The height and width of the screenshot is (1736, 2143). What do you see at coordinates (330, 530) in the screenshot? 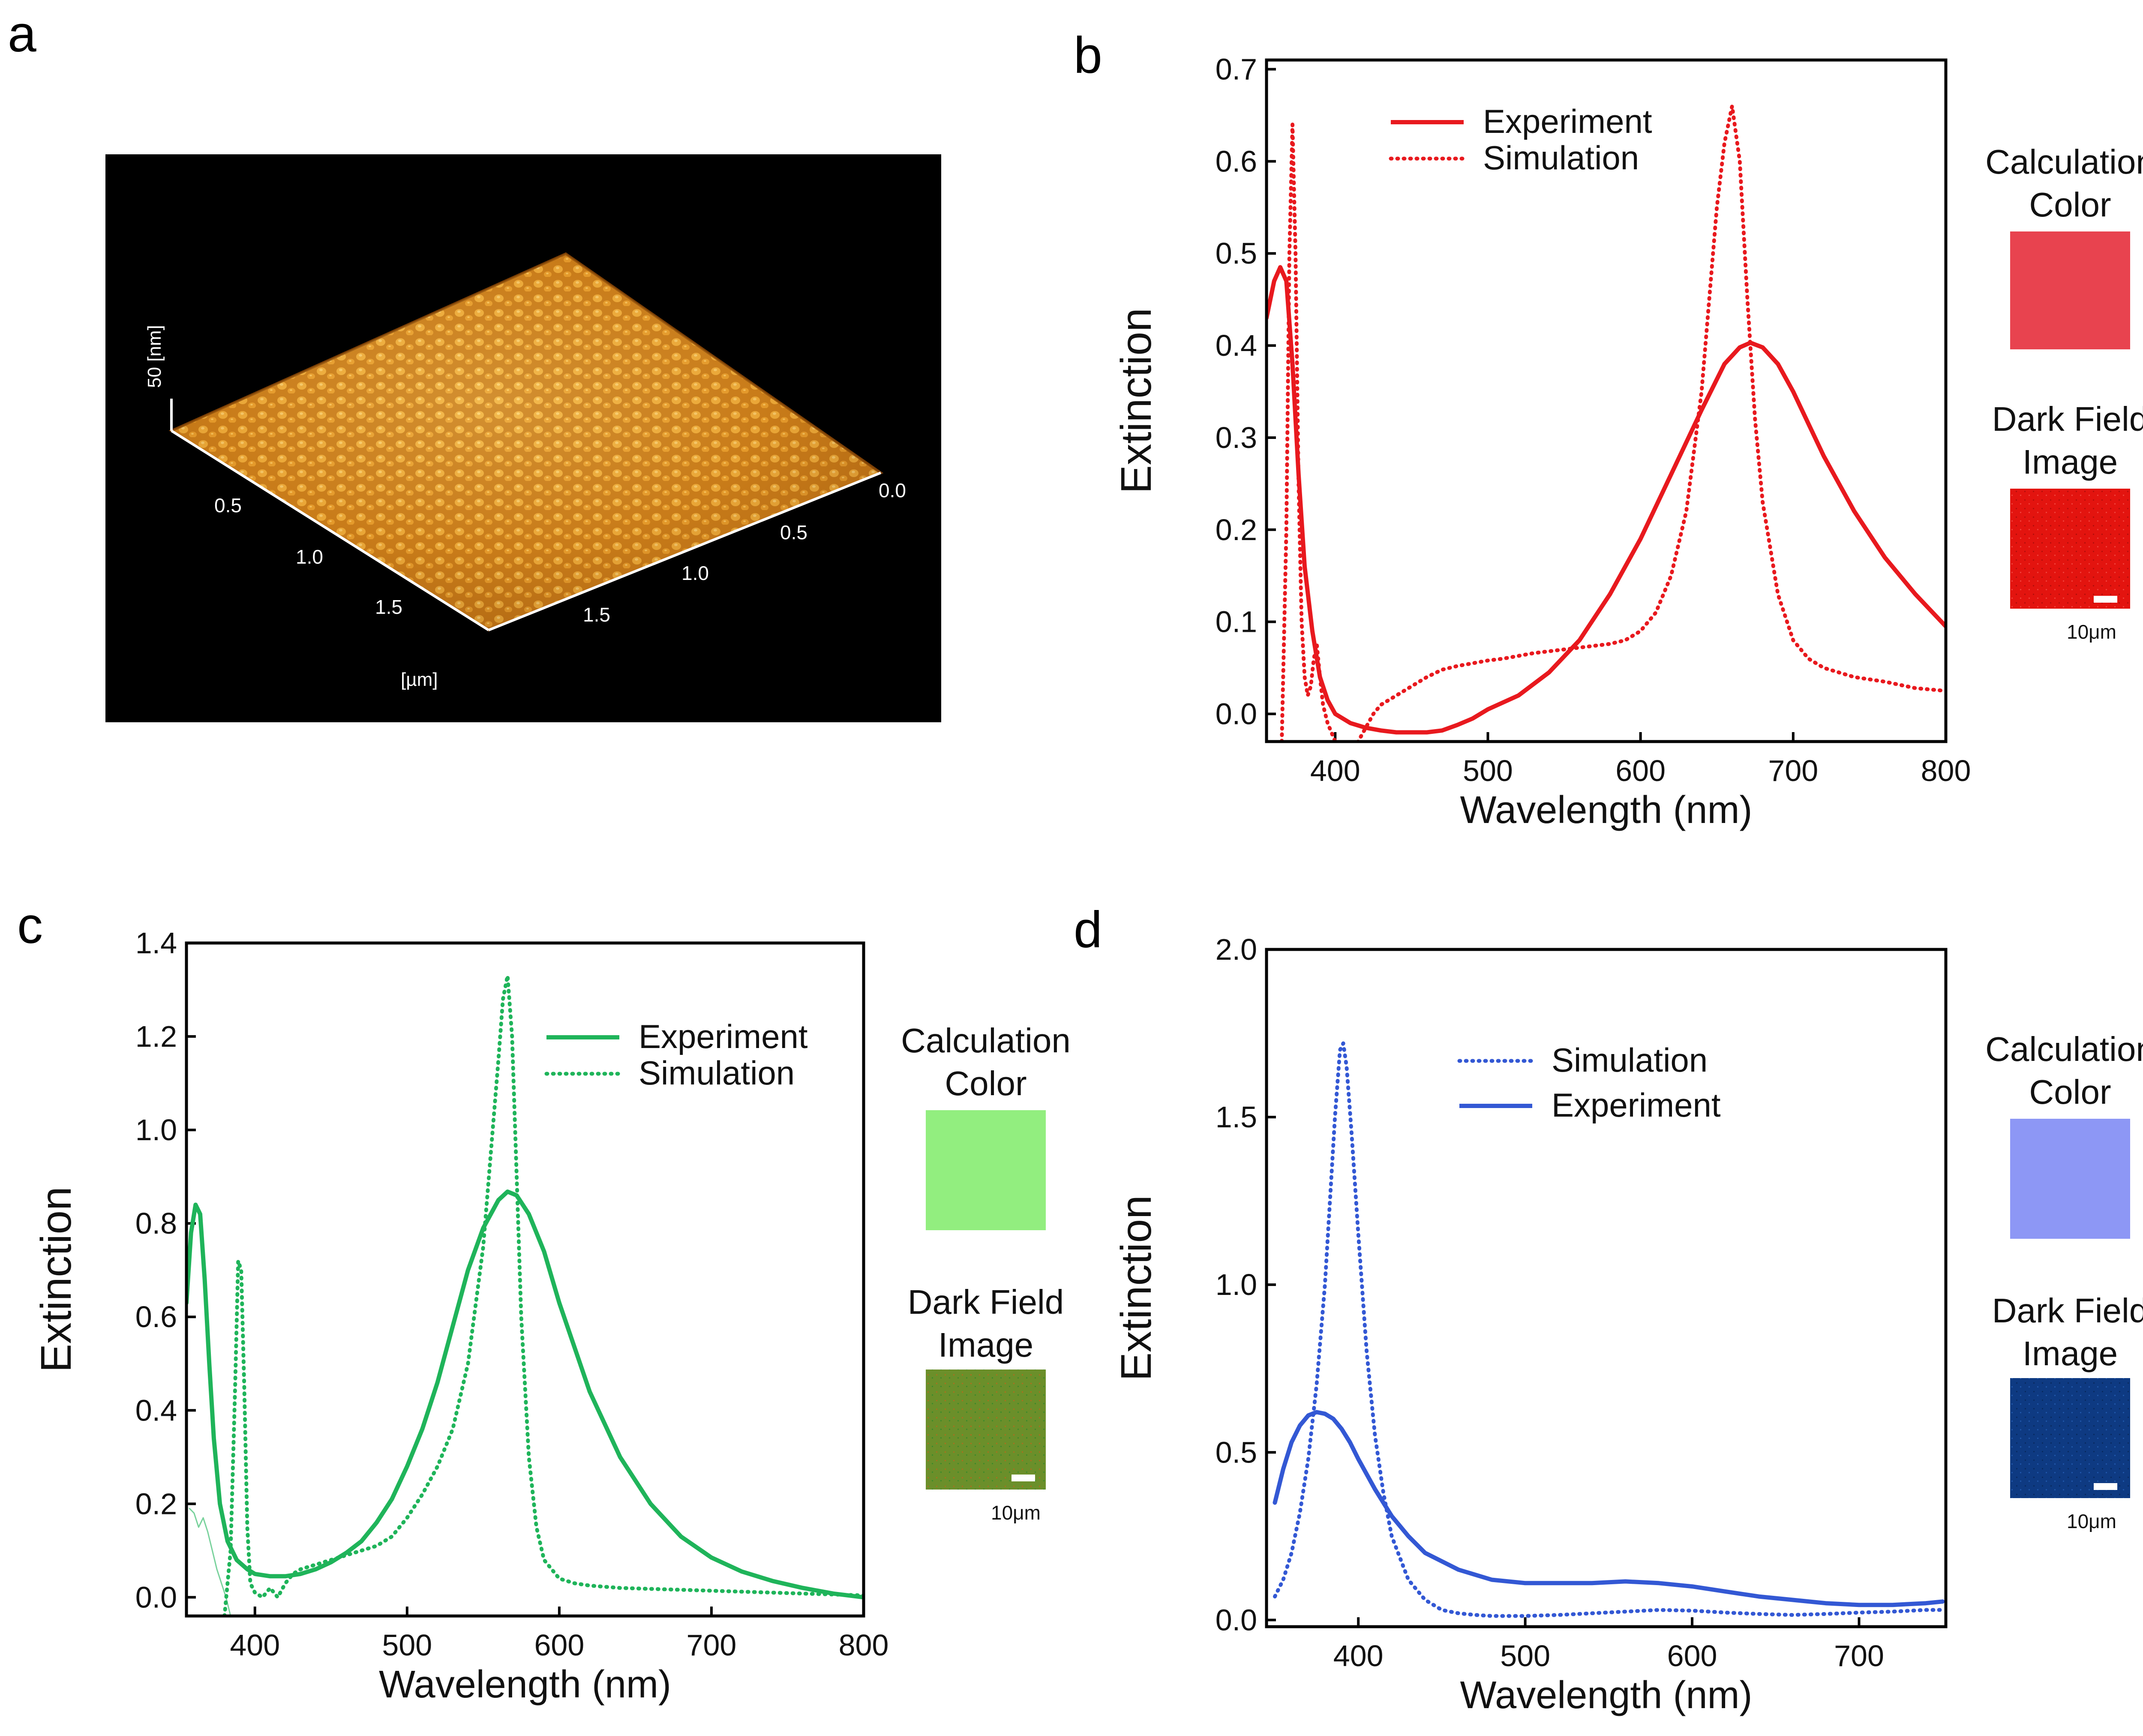
I see `afm-left-axis` at bounding box center [330, 530].